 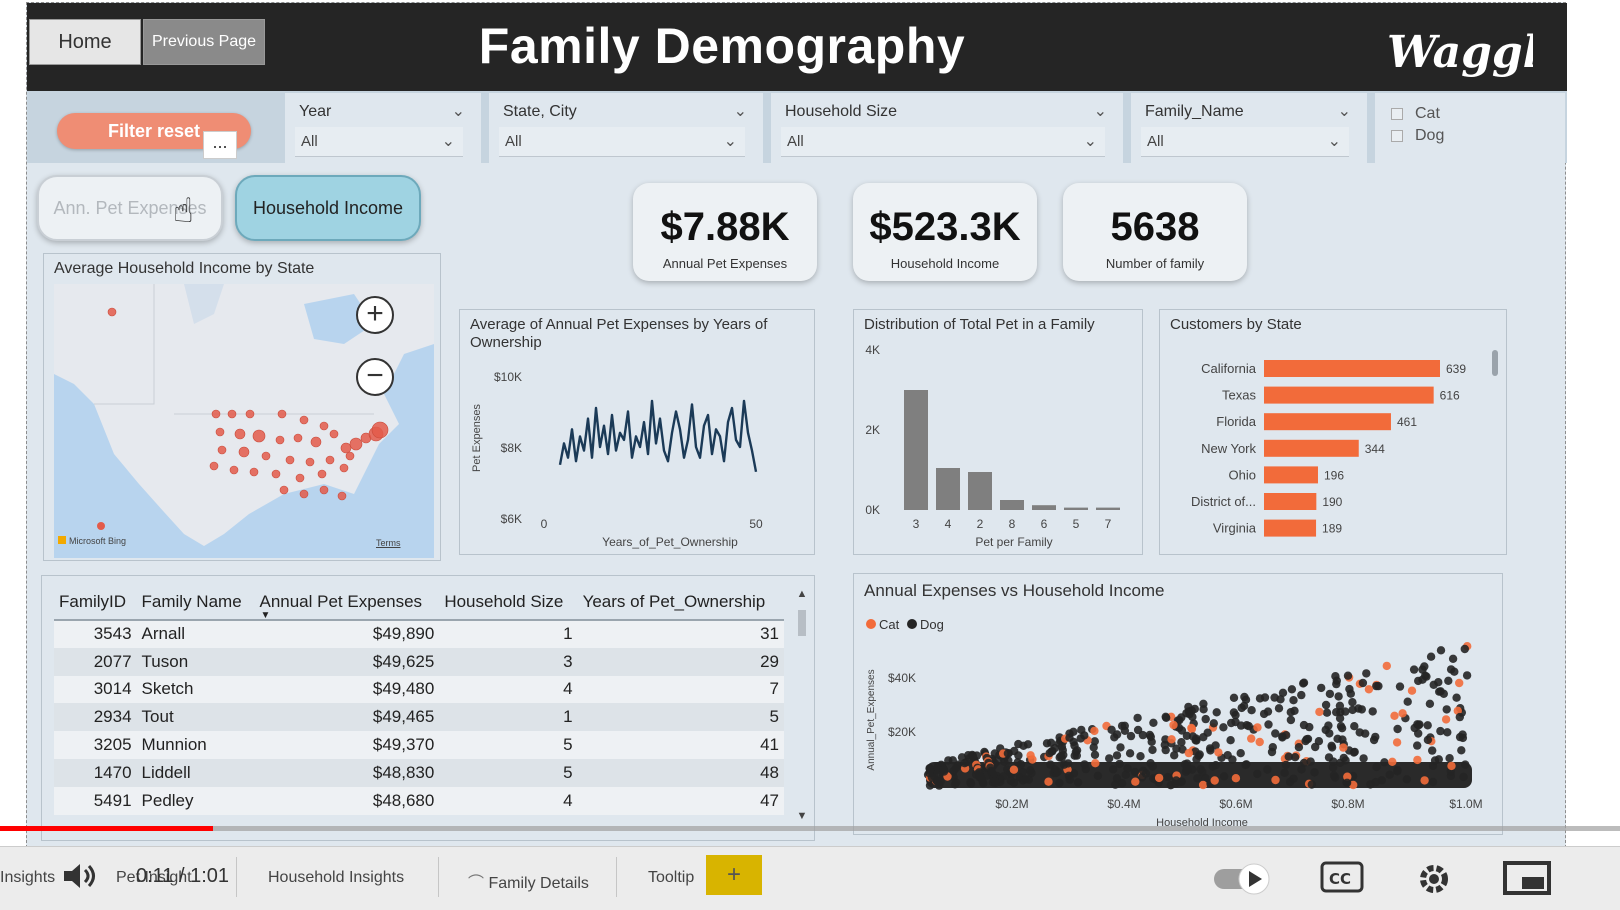 What do you see at coordinates (889, 624) in the screenshot?
I see `legend-label-cat: Cat` at bounding box center [889, 624].